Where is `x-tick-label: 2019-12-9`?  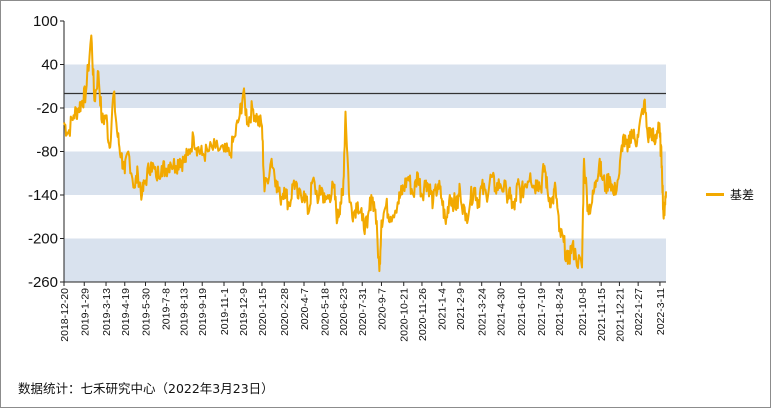
x-tick-label: 2019-12-9 is located at coordinates (244, 312).